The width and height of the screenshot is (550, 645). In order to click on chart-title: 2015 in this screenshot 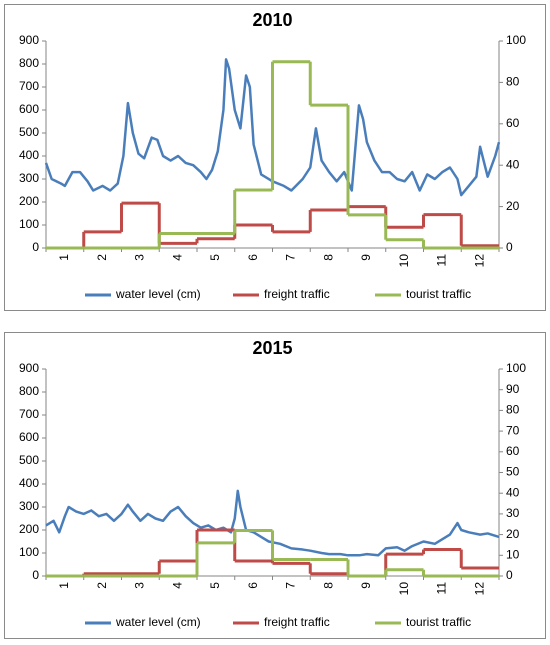, I will do `click(272, 348)`.